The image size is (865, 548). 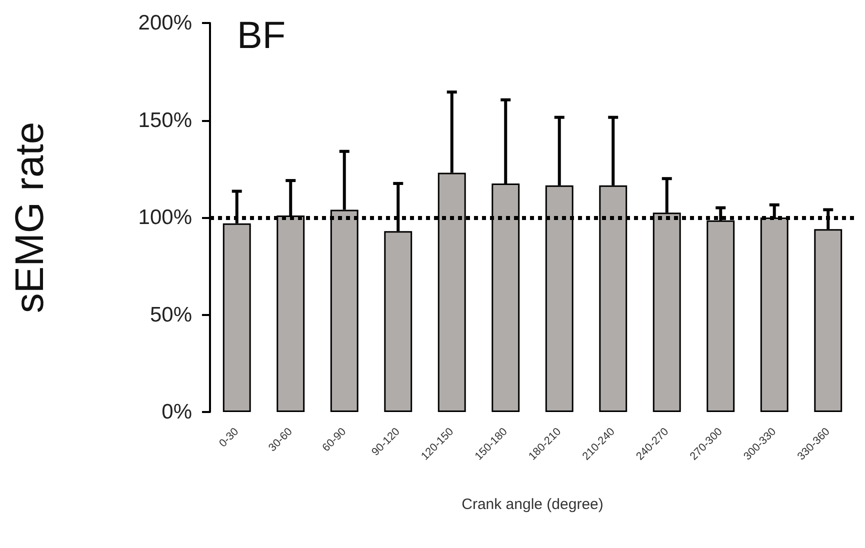 What do you see at coordinates (533, 504) in the screenshot?
I see `x-axis-title: Crank angle (degree)` at bounding box center [533, 504].